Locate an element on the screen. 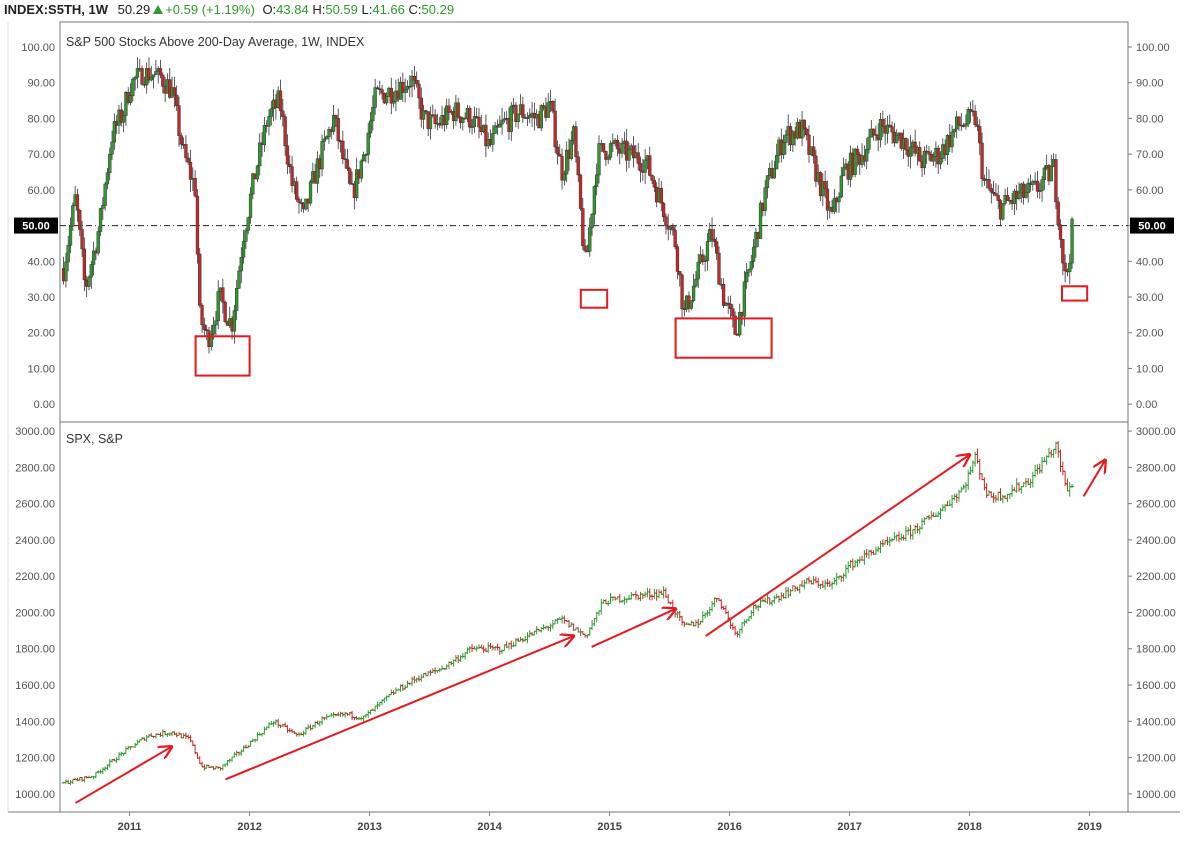  x-tick-label: 2019 is located at coordinates (1089, 827).